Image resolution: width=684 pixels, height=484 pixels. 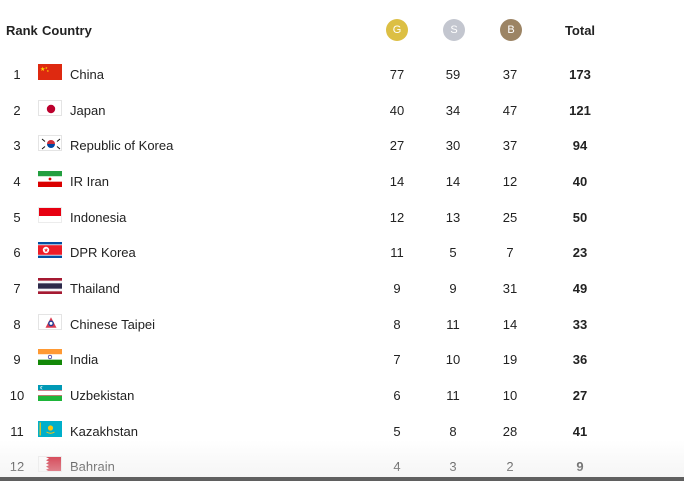 I want to click on bronze-count: 31, so click(x=510, y=288).